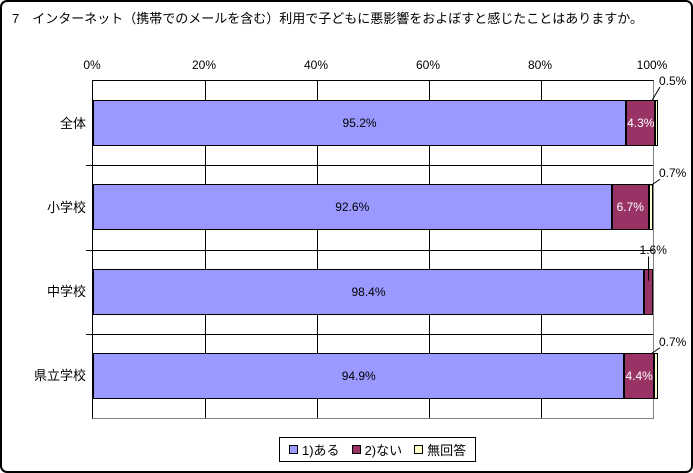 The height and width of the screenshot is (473, 693). I want to click on data-label: 94.9%, so click(358, 375).